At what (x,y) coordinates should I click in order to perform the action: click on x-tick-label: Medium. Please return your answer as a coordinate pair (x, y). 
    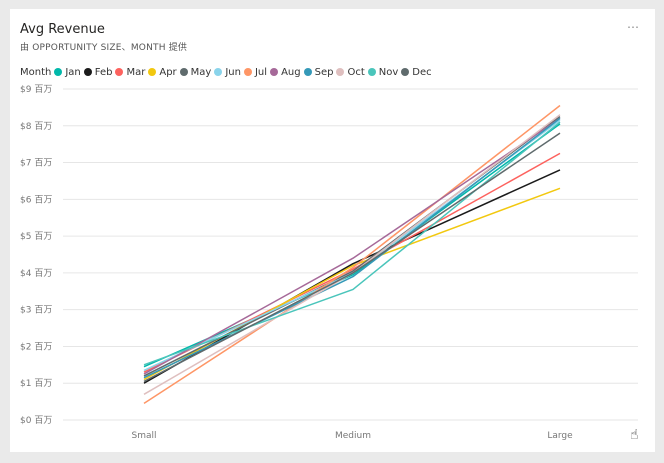
    Looking at the image, I should click on (353, 436).